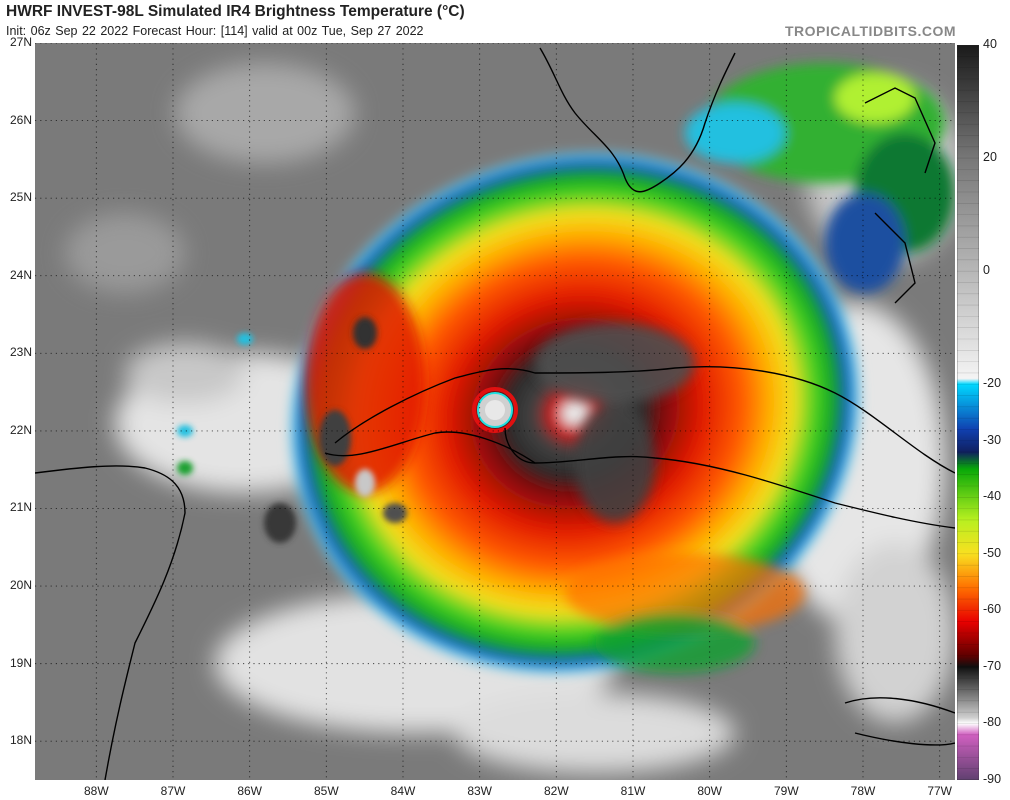 The width and height of the screenshot is (1010, 800). Describe the element at coordinates (20, 42) in the screenshot. I see `lat-label: 27N` at that location.